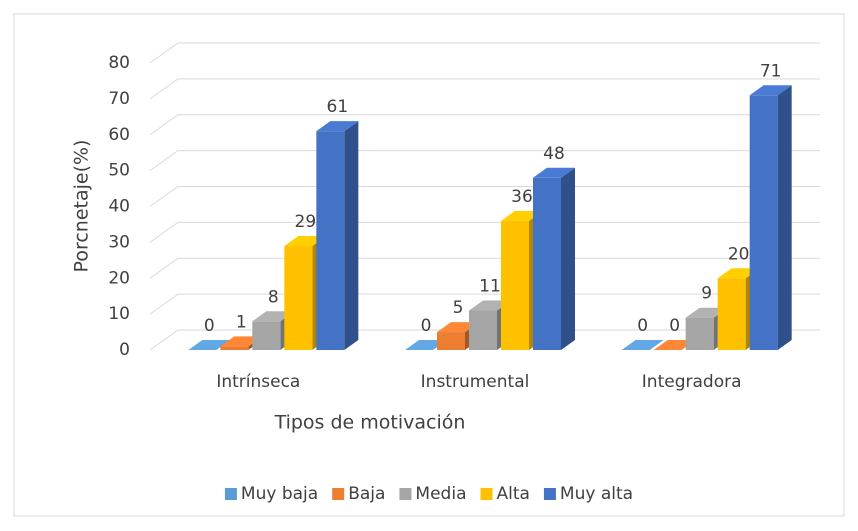 The width and height of the screenshot is (858, 531). What do you see at coordinates (440, 494) in the screenshot?
I see `legend-label: Media` at bounding box center [440, 494].